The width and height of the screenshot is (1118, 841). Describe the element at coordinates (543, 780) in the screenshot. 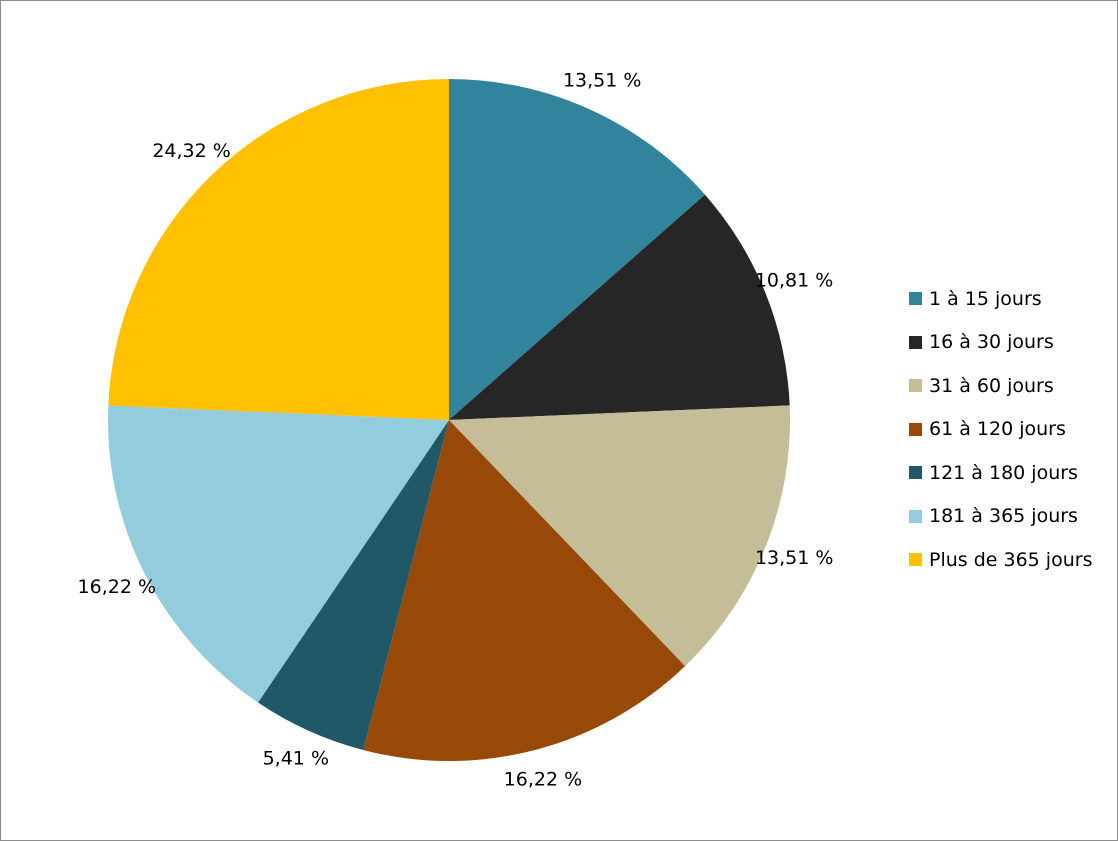

I see `data-label-61-a-120-jours: 16,22 %` at that location.